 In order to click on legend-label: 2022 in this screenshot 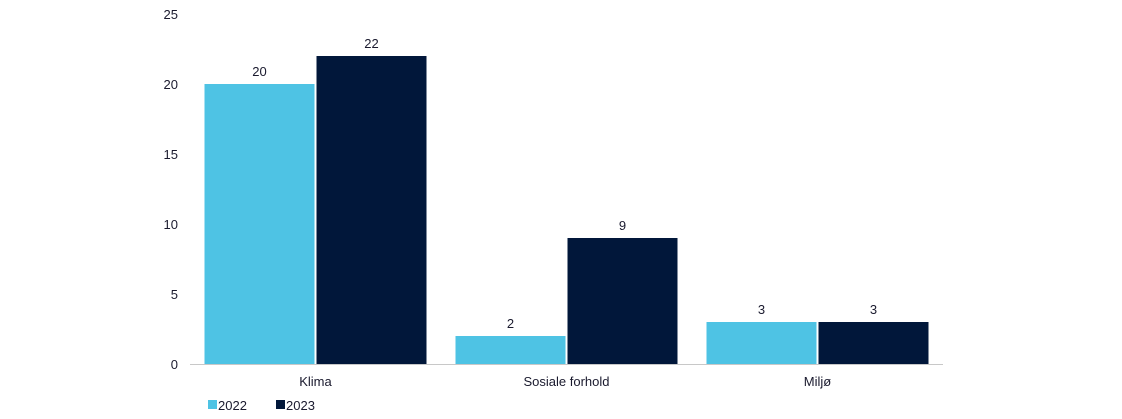, I will do `click(232, 405)`.